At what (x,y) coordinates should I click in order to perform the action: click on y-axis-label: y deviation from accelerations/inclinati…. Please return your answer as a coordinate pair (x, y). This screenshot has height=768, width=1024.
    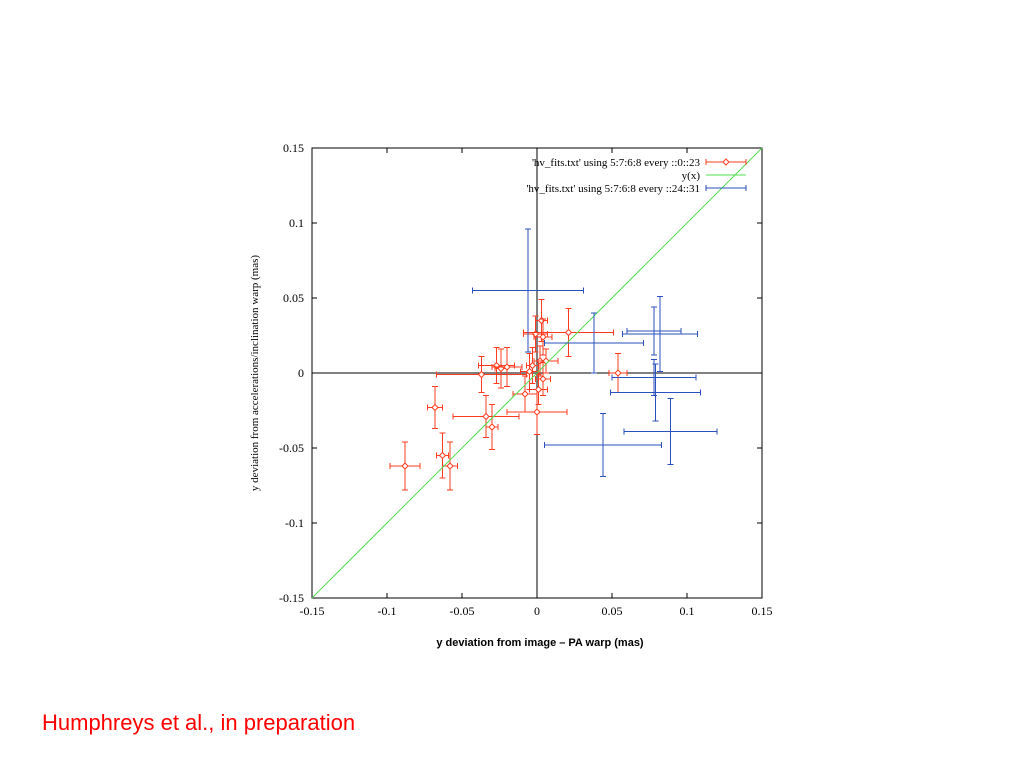
    Looking at the image, I should click on (255, 373).